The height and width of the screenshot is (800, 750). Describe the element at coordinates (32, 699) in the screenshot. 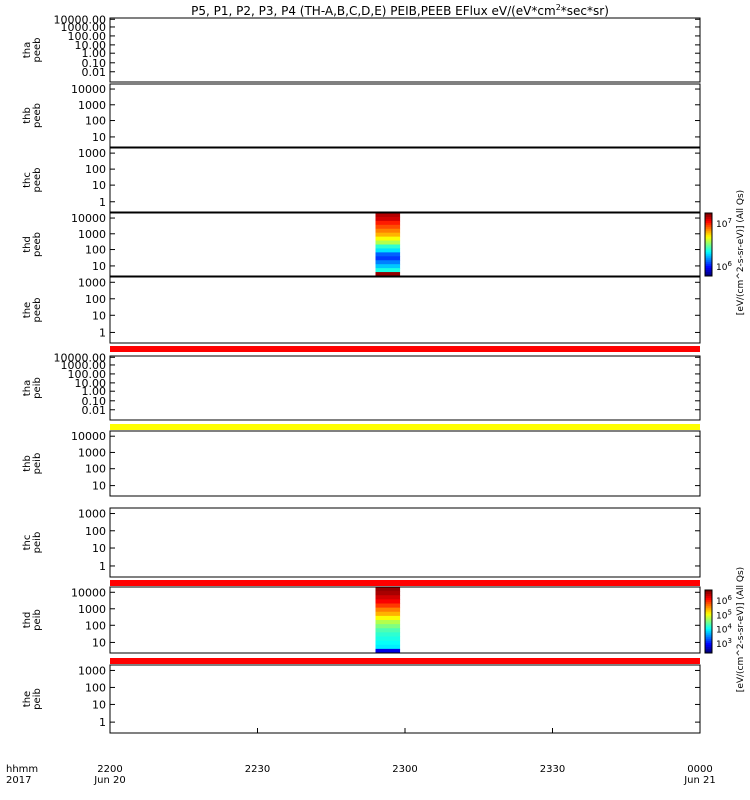

I see `y-axis-label: thepeib` at that location.